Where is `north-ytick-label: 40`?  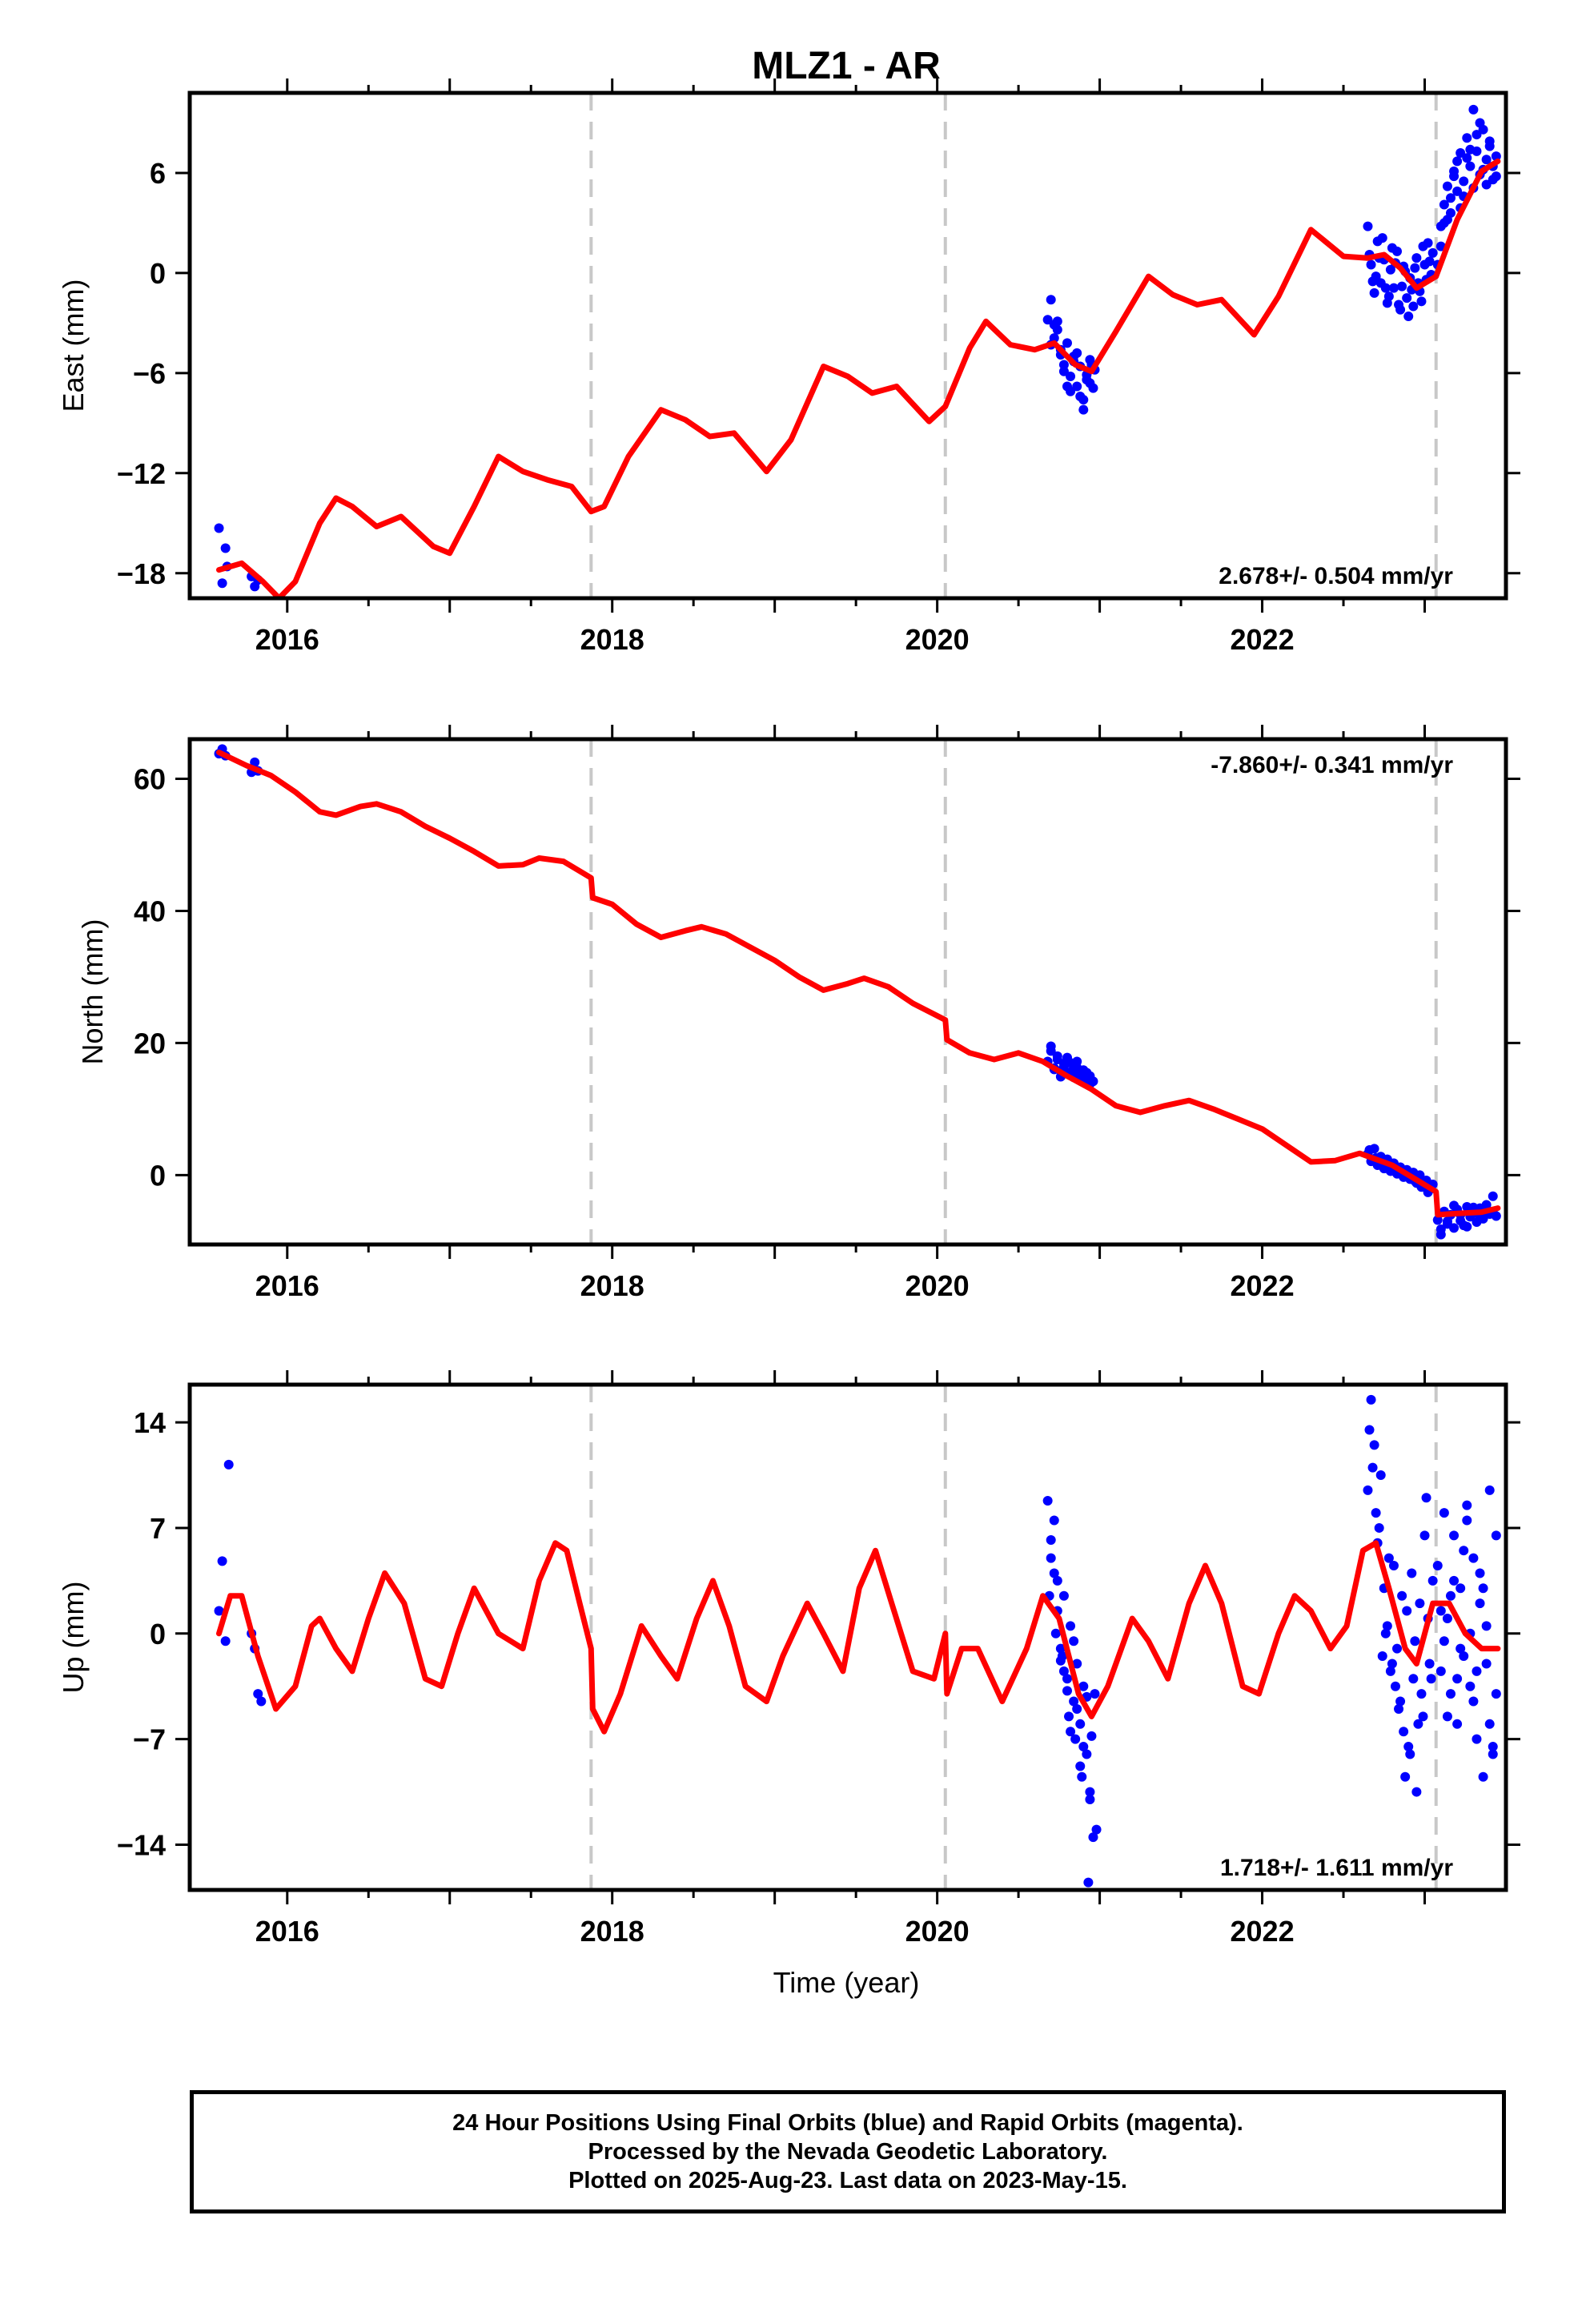
north-ytick-label: 40 is located at coordinates (150, 911).